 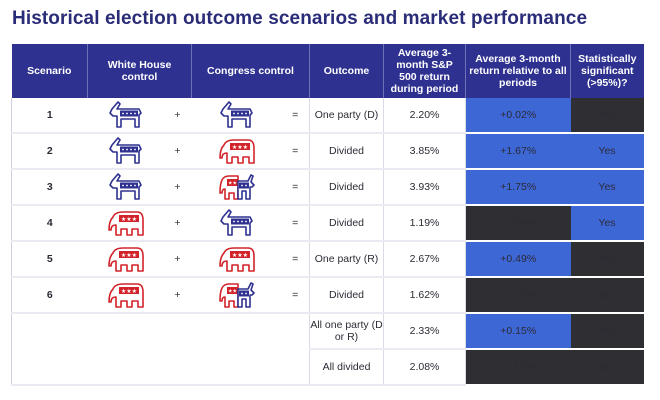 What do you see at coordinates (607, 71) in the screenshot?
I see `header-significant: Statistically significant (>95%)?` at bounding box center [607, 71].